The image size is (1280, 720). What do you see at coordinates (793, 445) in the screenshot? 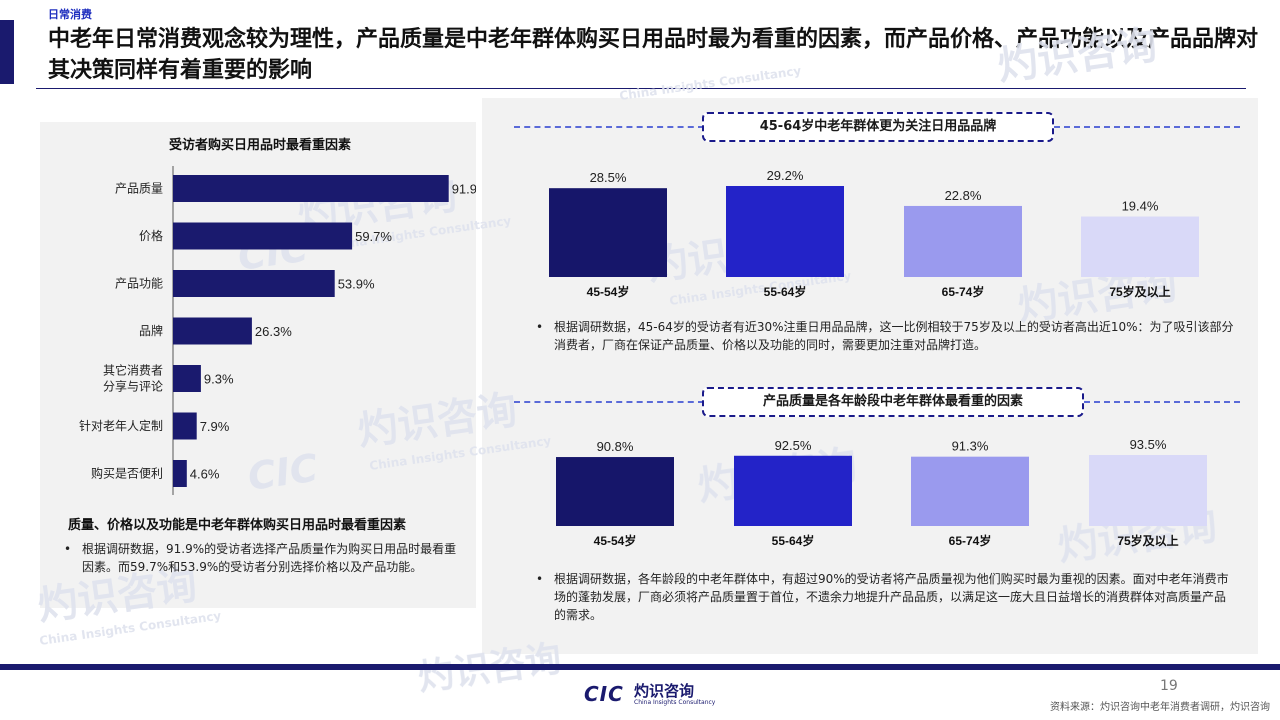
I see `age-value-label: 92.5%` at bounding box center [793, 445].